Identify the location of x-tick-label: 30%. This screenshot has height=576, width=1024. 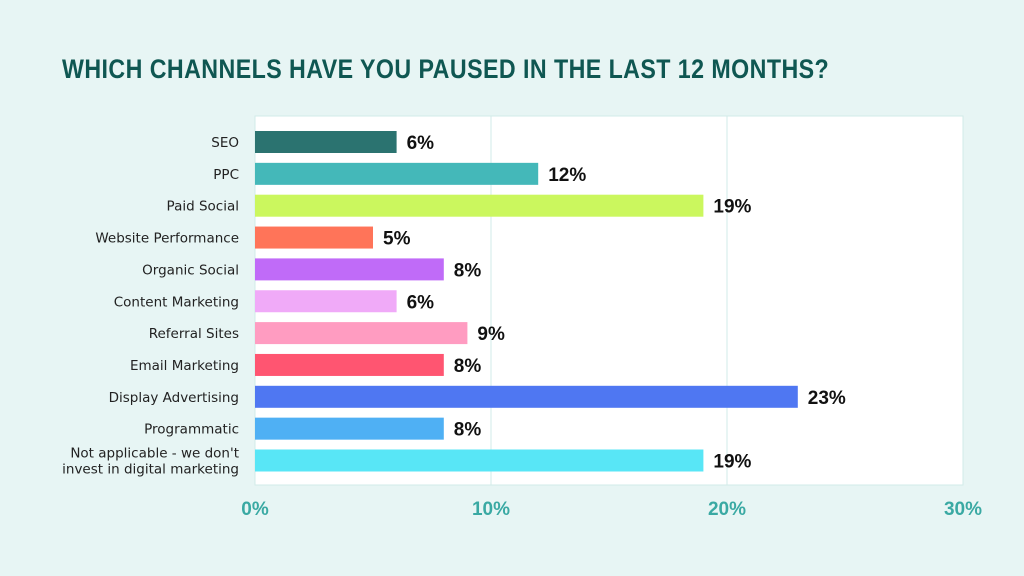
(963, 509).